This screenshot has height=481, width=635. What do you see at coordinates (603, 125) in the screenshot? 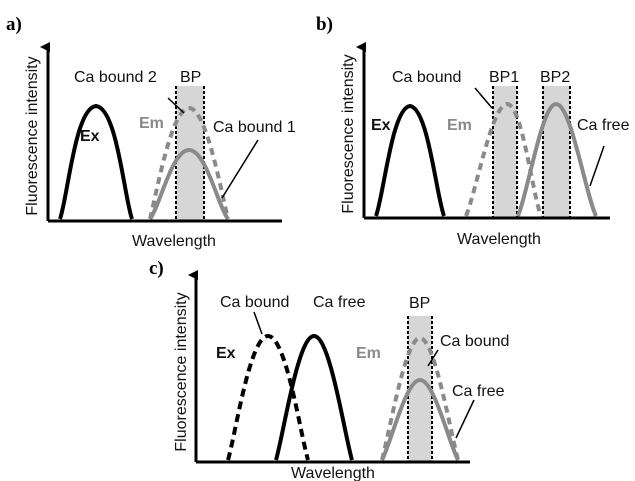
I see `ca-free-label: Ca free` at bounding box center [603, 125].